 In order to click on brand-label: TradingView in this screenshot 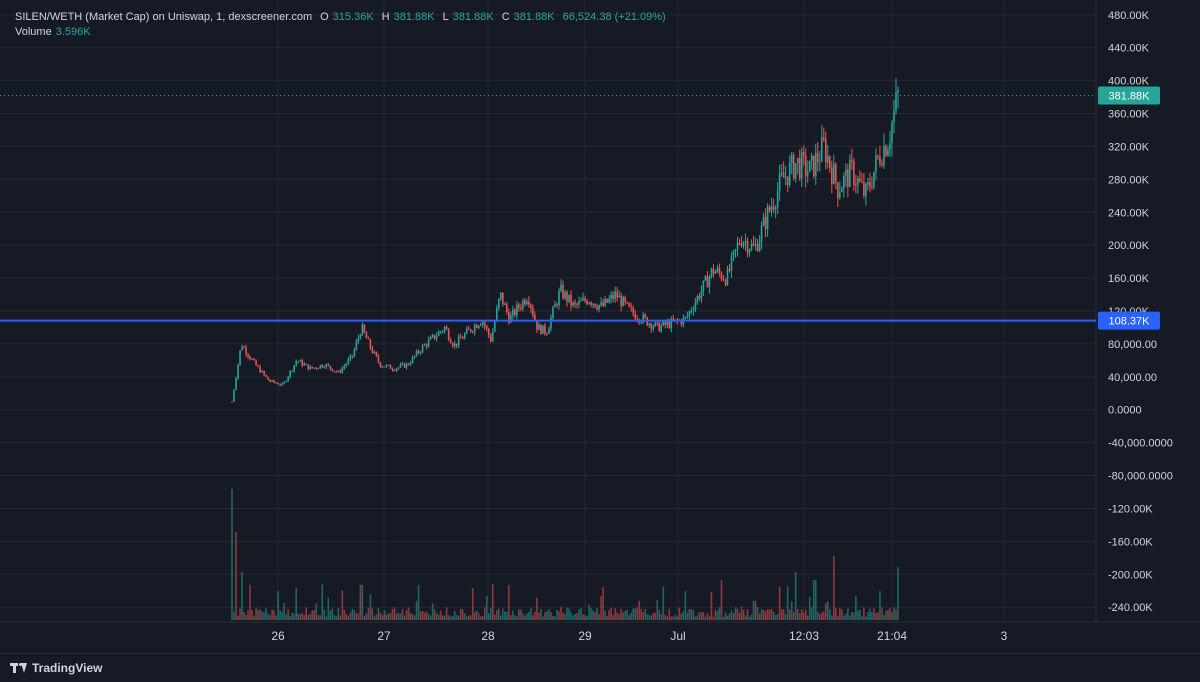, I will do `click(67, 668)`.